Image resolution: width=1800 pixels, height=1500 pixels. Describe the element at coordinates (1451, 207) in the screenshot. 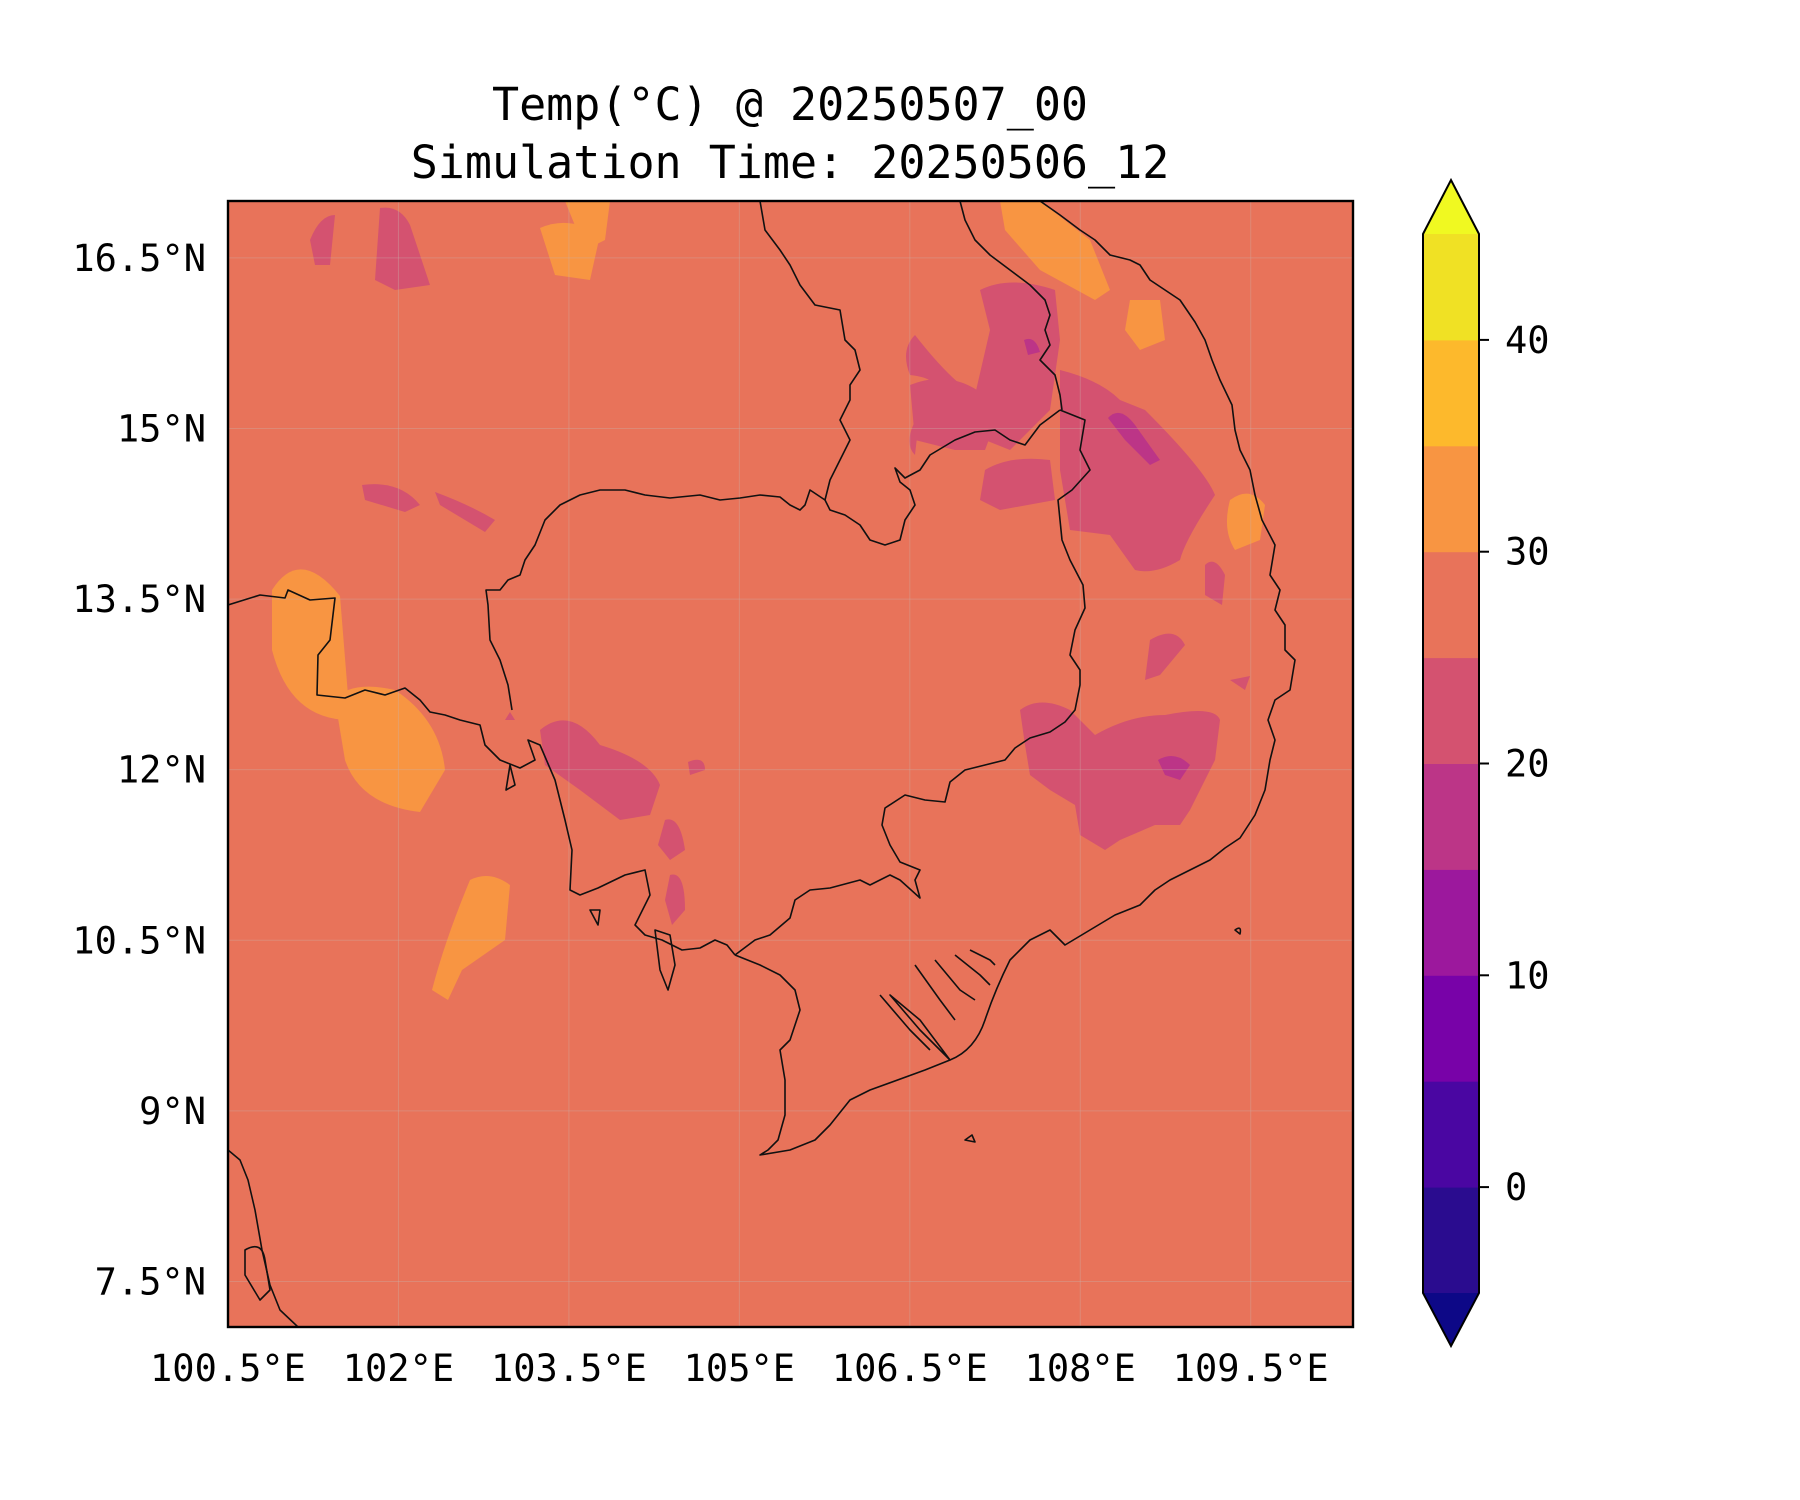

I see `colorbar-extend-max` at that location.